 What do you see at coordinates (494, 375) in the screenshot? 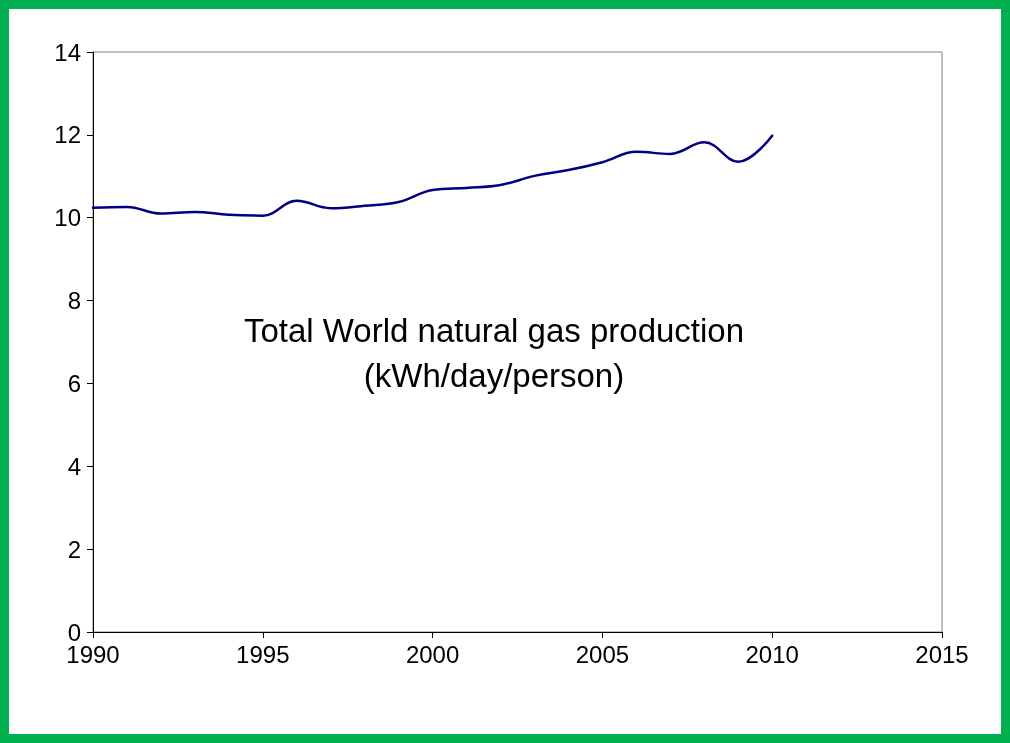
I see `text: (kWh/day/person)` at bounding box center [494, 375].